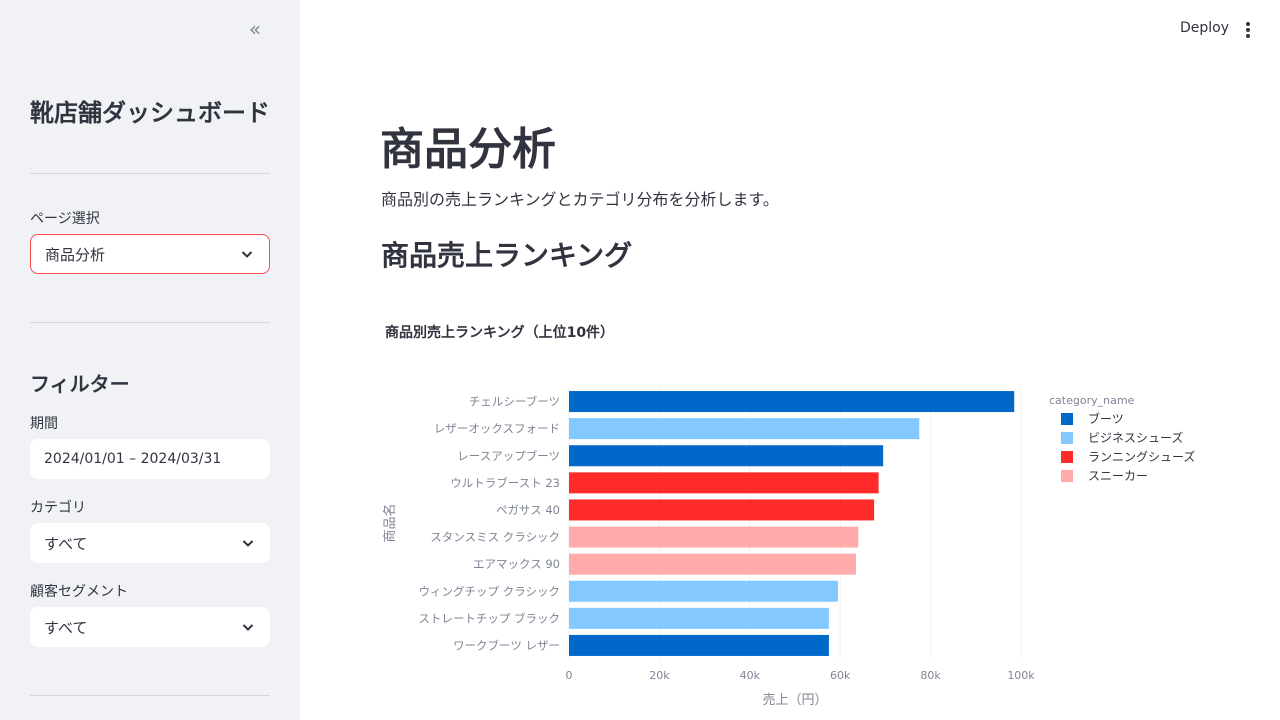  I want to click on legend-title: category_name, so click(1092, 400).